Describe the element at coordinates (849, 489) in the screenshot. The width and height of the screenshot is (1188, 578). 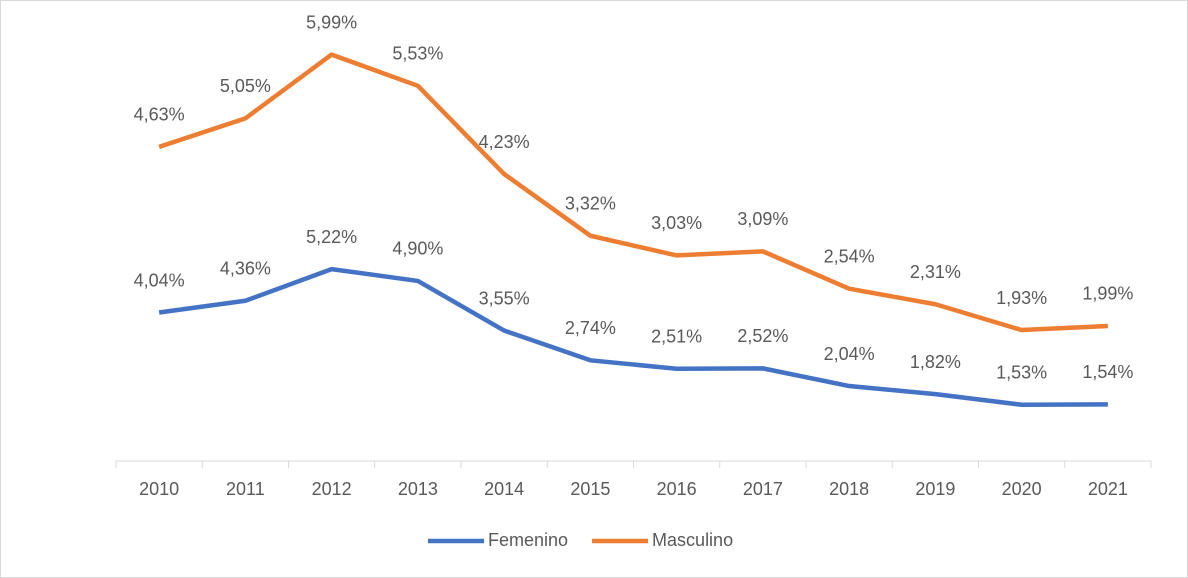
I see `x-tick-label: 2018` at that location.